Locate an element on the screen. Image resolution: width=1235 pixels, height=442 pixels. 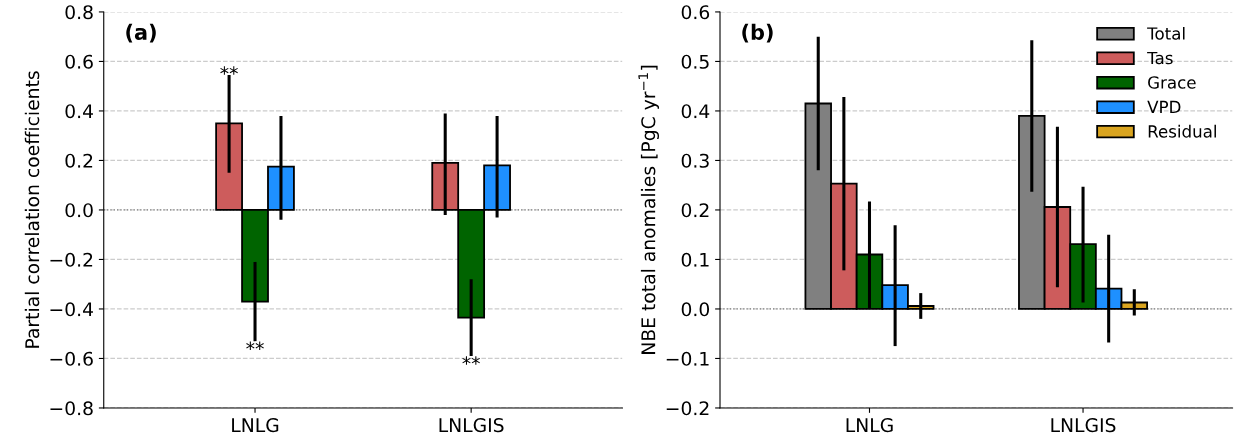
legend-label: Total is located at coordinates (1166, 33).